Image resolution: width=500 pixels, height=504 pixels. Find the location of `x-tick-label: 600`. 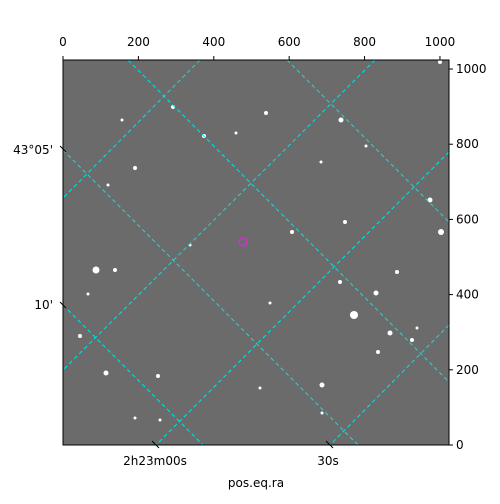

x-tick-label: 600 is located at coordinates (289, 42).